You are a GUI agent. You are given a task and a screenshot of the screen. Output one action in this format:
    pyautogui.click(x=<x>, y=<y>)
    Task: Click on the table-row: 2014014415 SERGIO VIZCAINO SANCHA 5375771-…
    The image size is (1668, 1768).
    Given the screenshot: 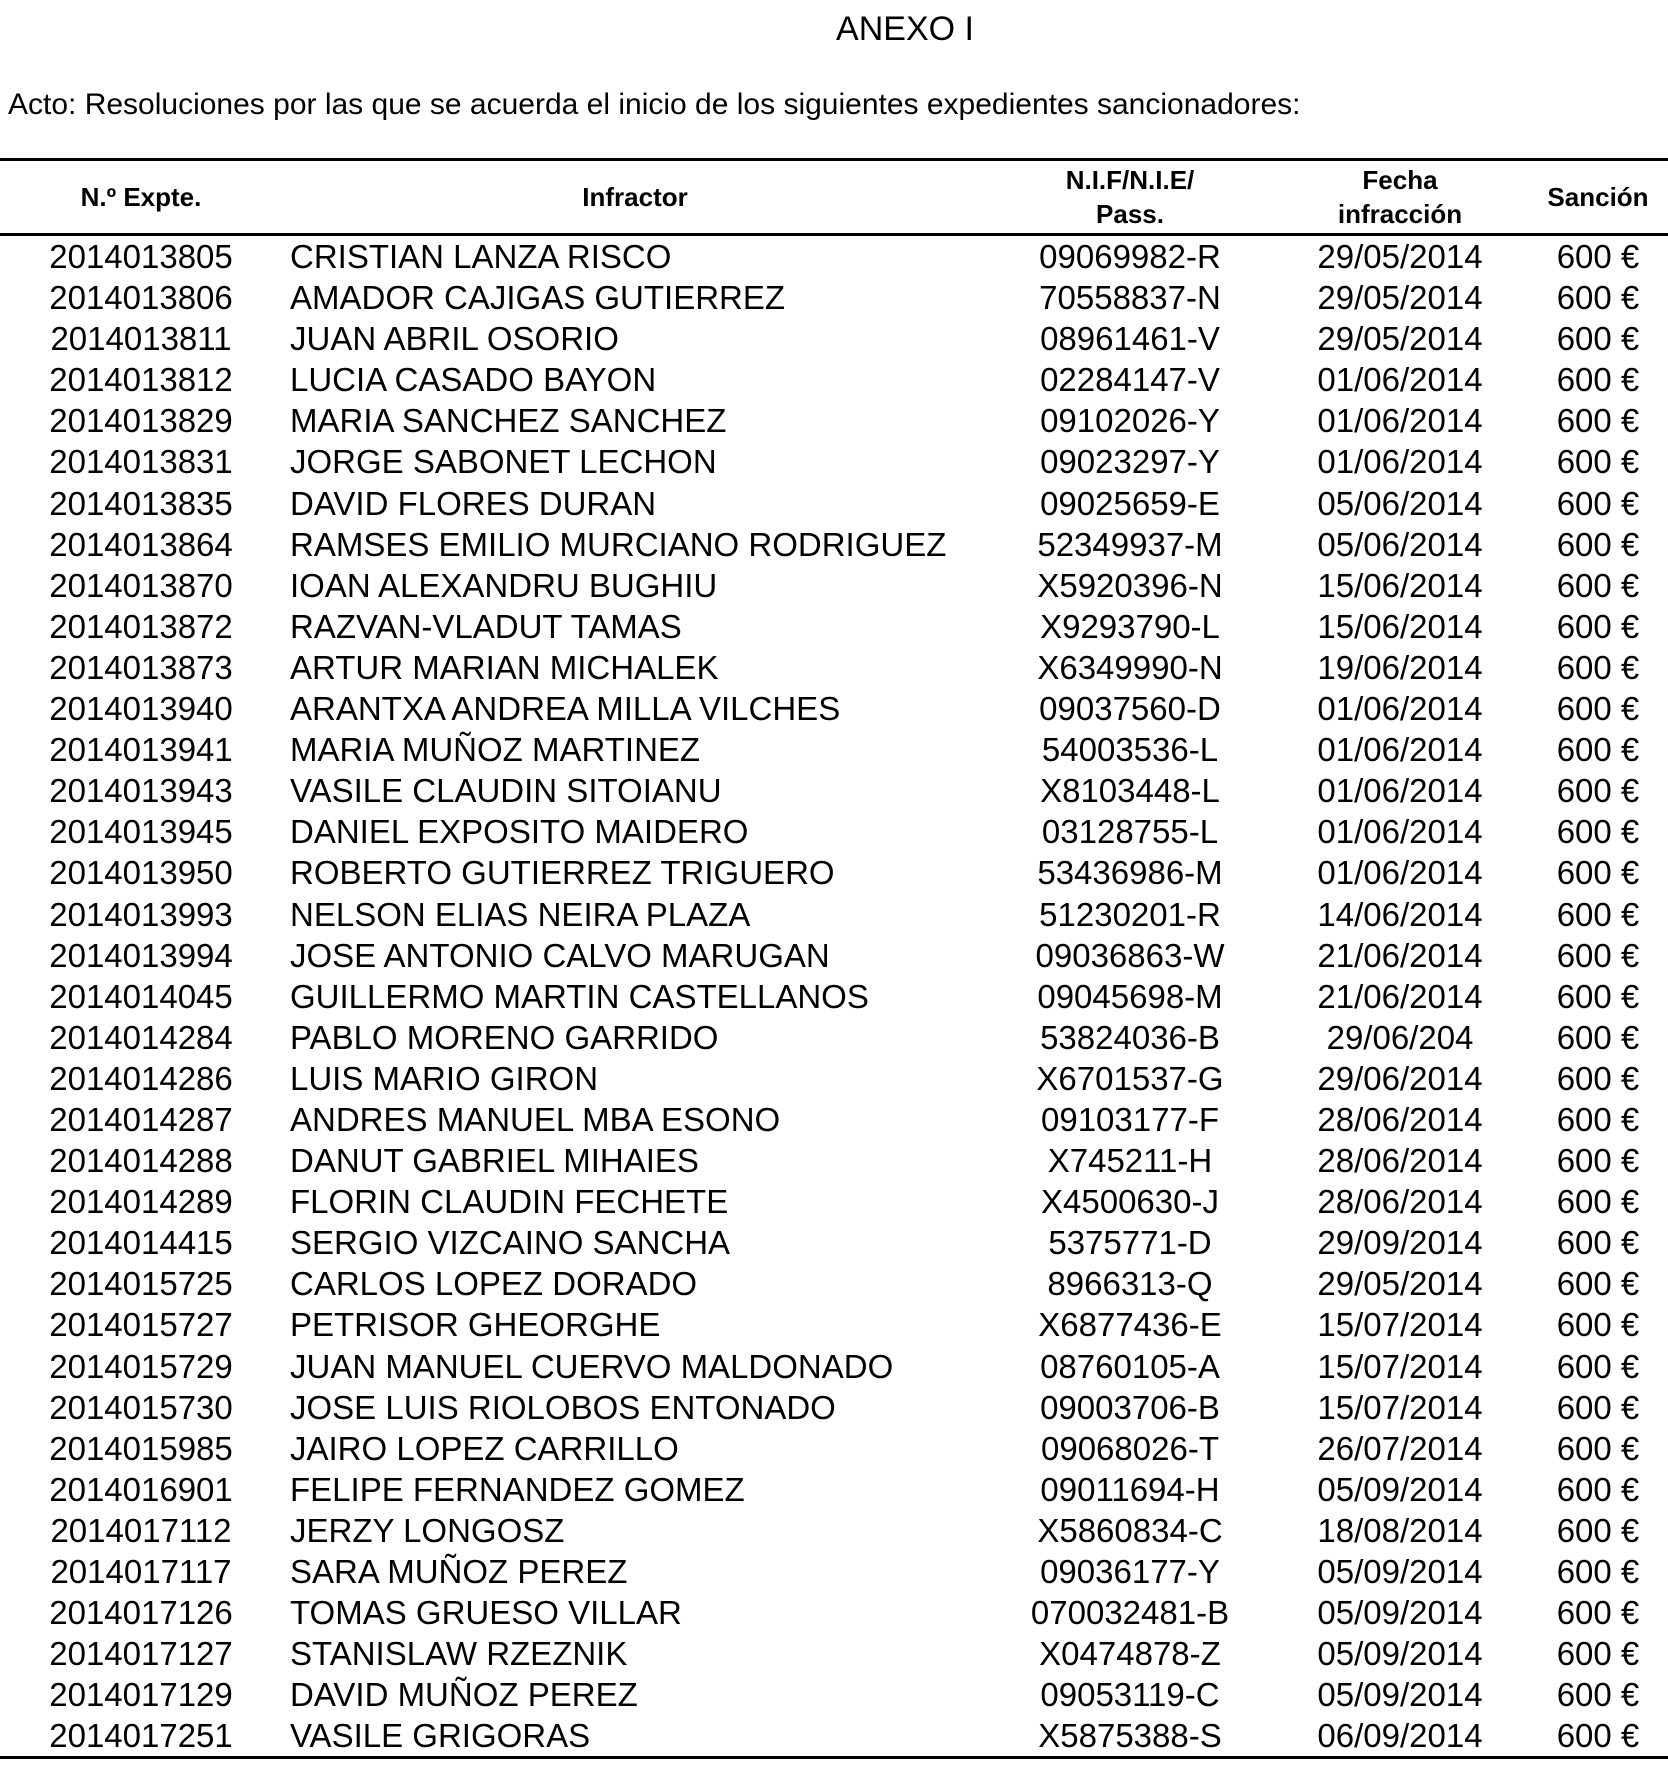 What is the action you would take?
    pyautogui.click(x=834, y=1242)
    